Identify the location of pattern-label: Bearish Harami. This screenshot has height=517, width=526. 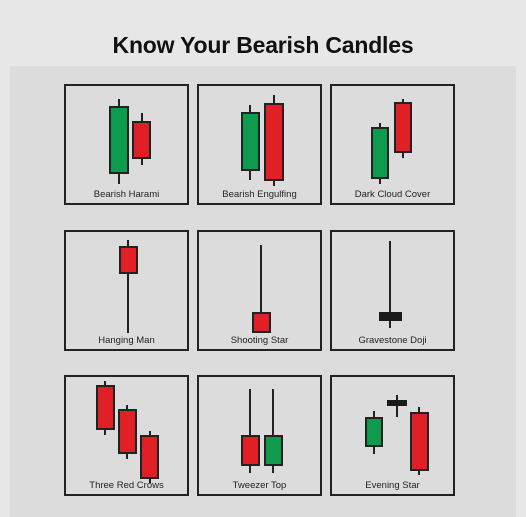
(126, 194).